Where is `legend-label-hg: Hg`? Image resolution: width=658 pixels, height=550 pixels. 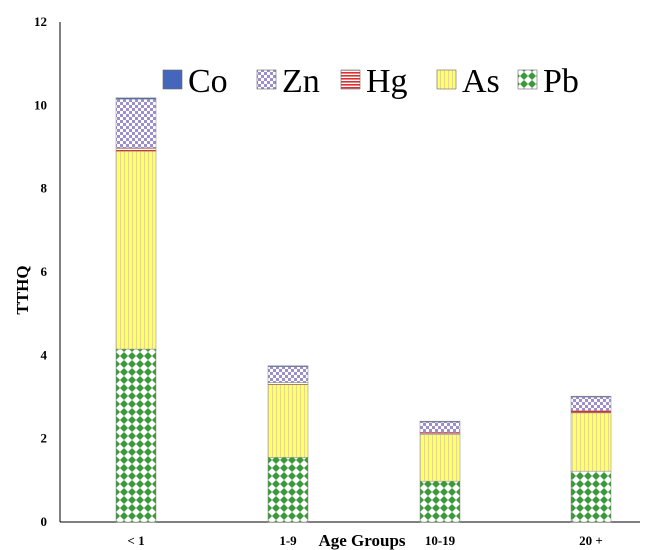
legend-label-hg: Hg is located at coordinates (387, 81).